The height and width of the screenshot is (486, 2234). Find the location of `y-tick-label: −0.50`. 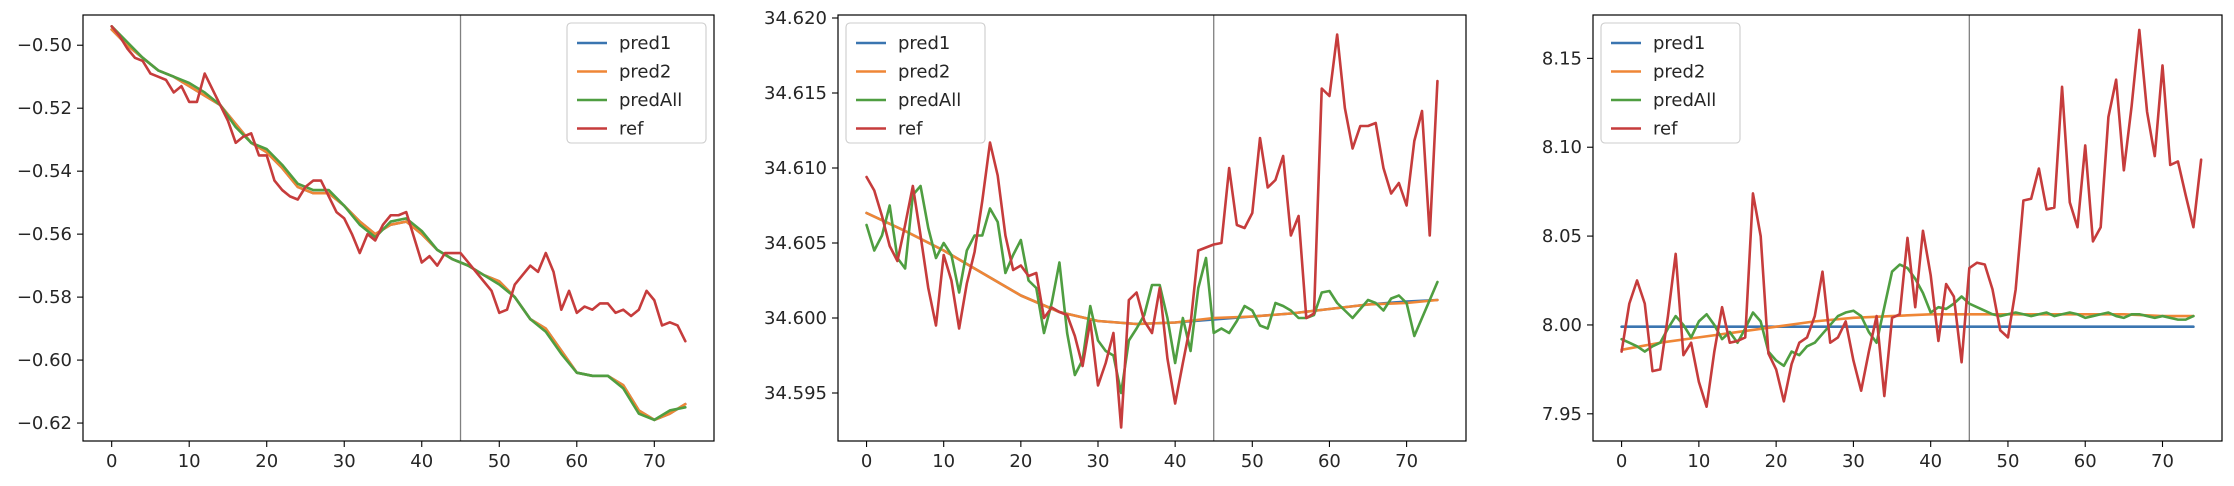

y-tick-label: −0.50 is located at coordinates (44, 45).